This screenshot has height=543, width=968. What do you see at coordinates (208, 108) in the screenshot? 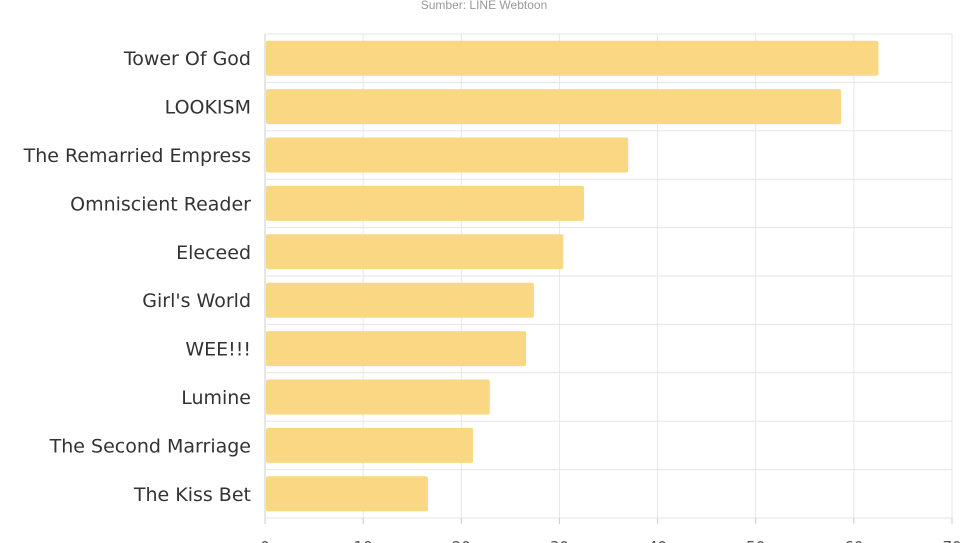
I see `category-label: LOOKISM` at bounding box center [208, 108].